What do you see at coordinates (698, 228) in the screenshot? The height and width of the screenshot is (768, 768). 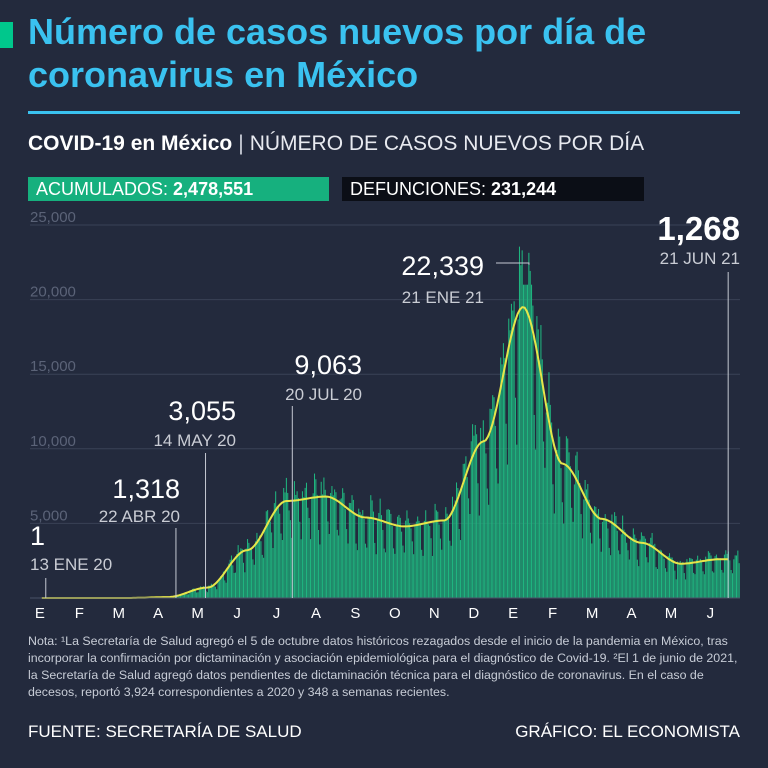 I see `annotation-value: 1,268` at bounding box center [698, 228].